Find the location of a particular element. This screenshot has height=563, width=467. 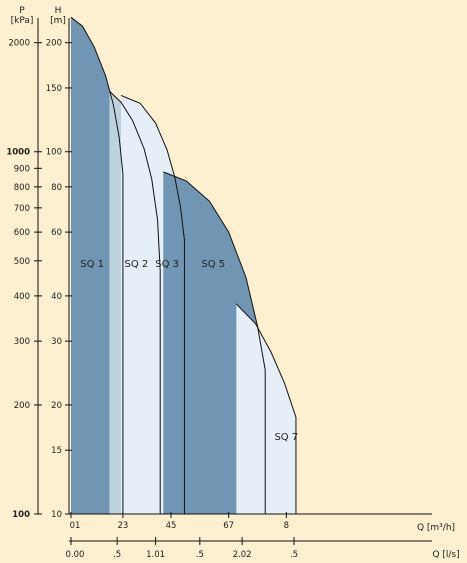

p-tick-label-9: 200 is located at coordinates (22, 406).